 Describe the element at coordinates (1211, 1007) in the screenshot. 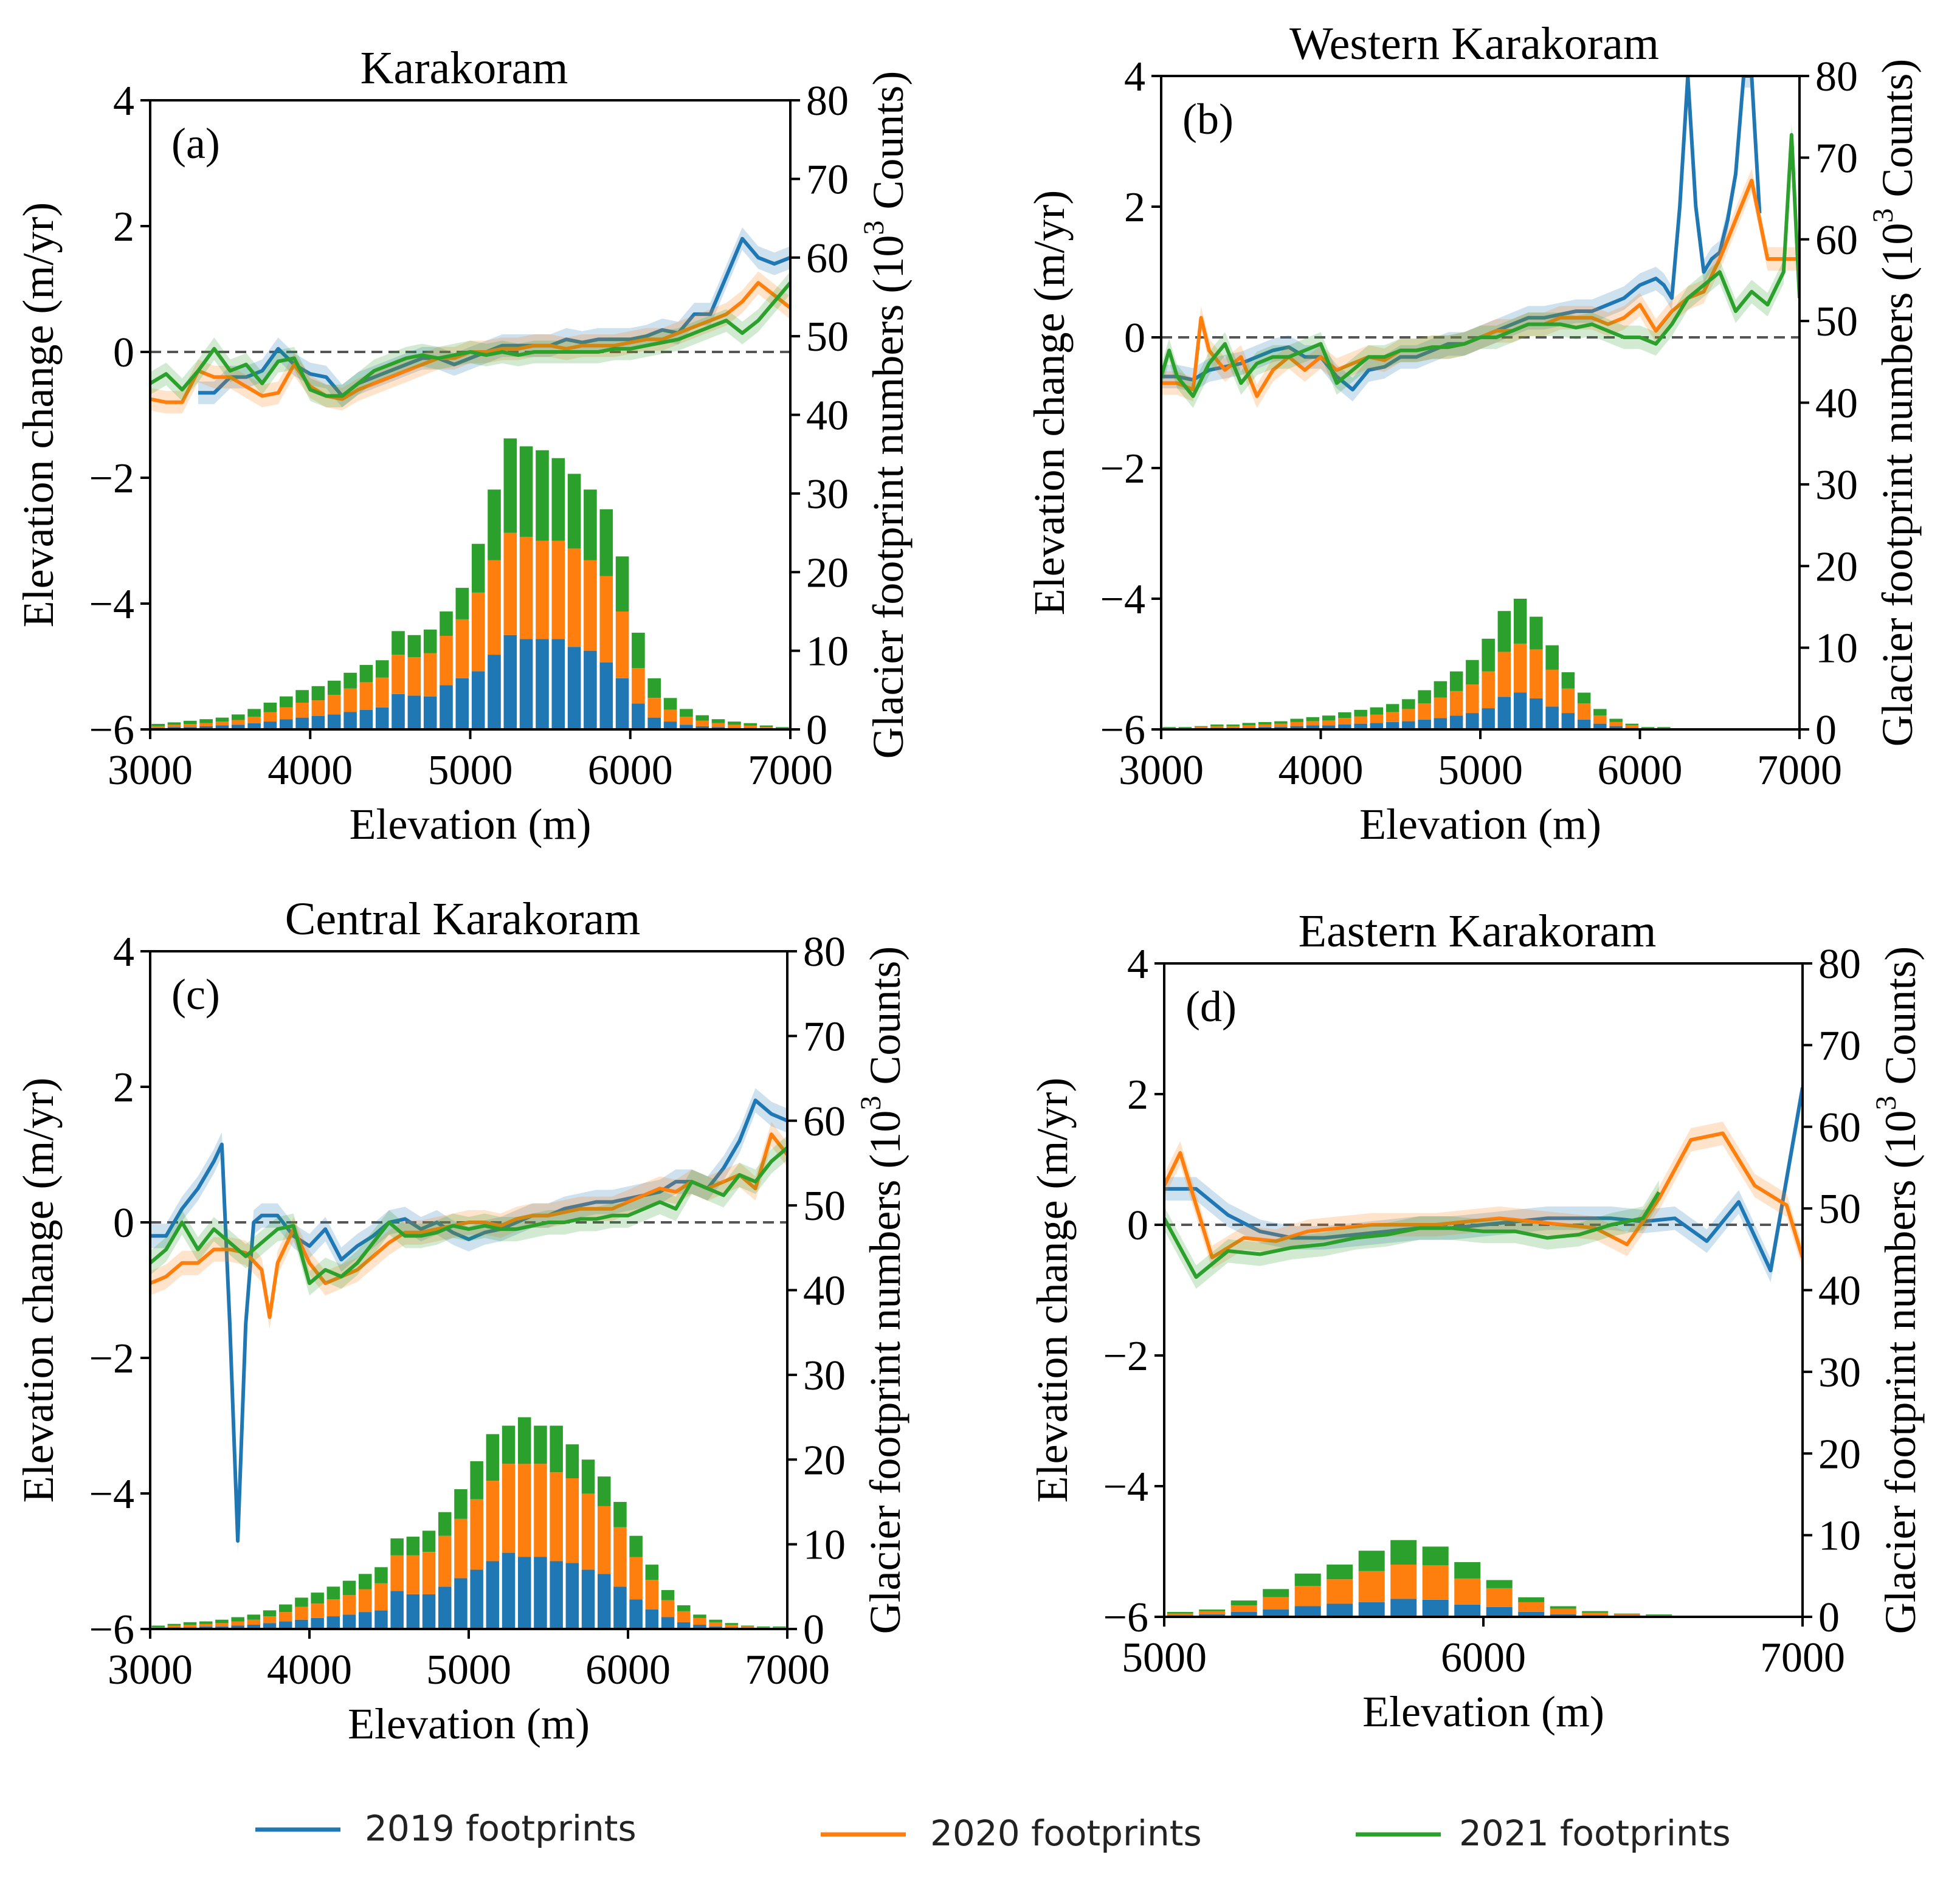

I see `panel-letter: (d)` at that location.